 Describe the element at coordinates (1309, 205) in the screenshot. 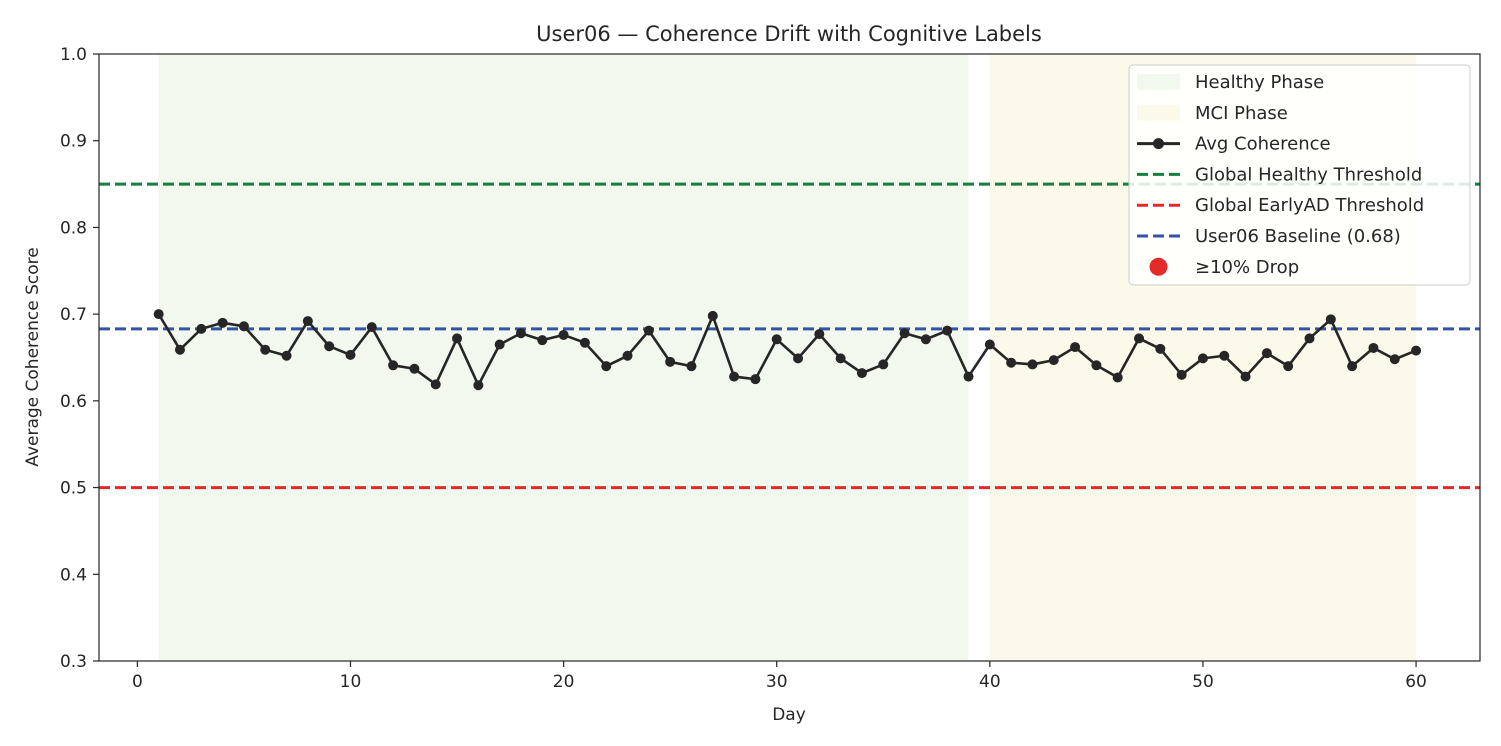

I see `legend-label: Global EarlyAD Threshold` at that location.